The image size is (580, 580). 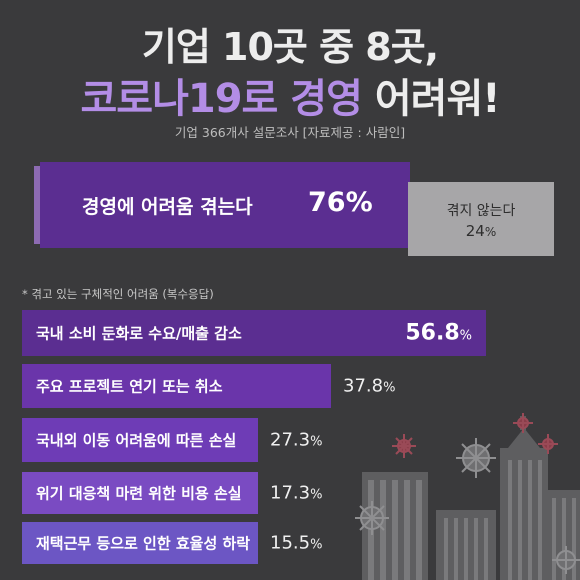 I want to click on headline-difficulty: 어려워!, so click(x=437, y=99).